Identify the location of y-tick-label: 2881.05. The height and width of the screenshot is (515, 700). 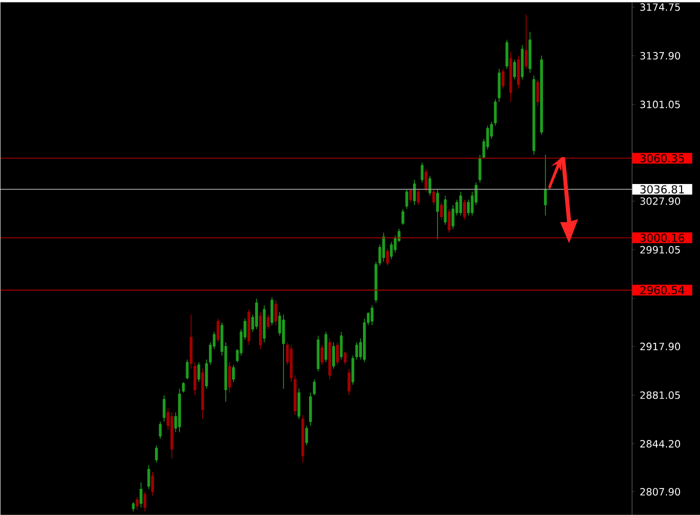
(660, 395).